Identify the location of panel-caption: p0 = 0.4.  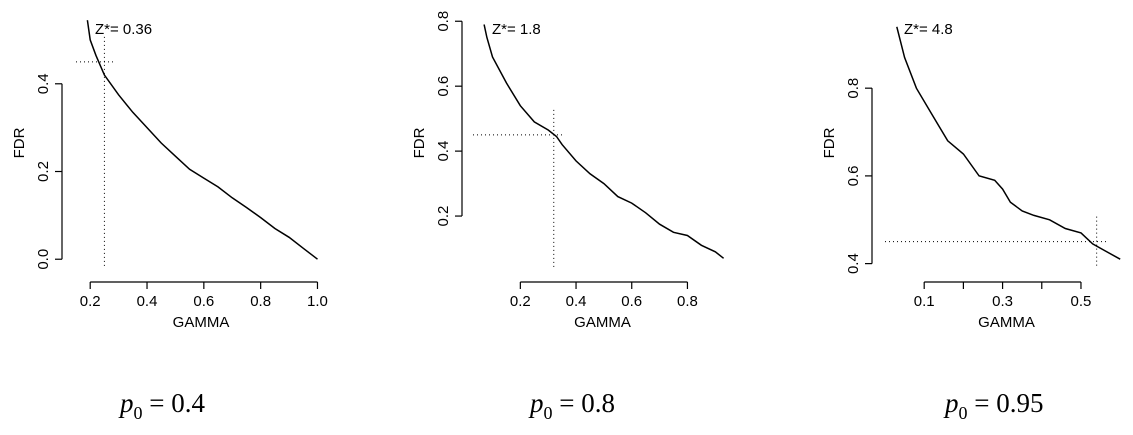
(161, 405).